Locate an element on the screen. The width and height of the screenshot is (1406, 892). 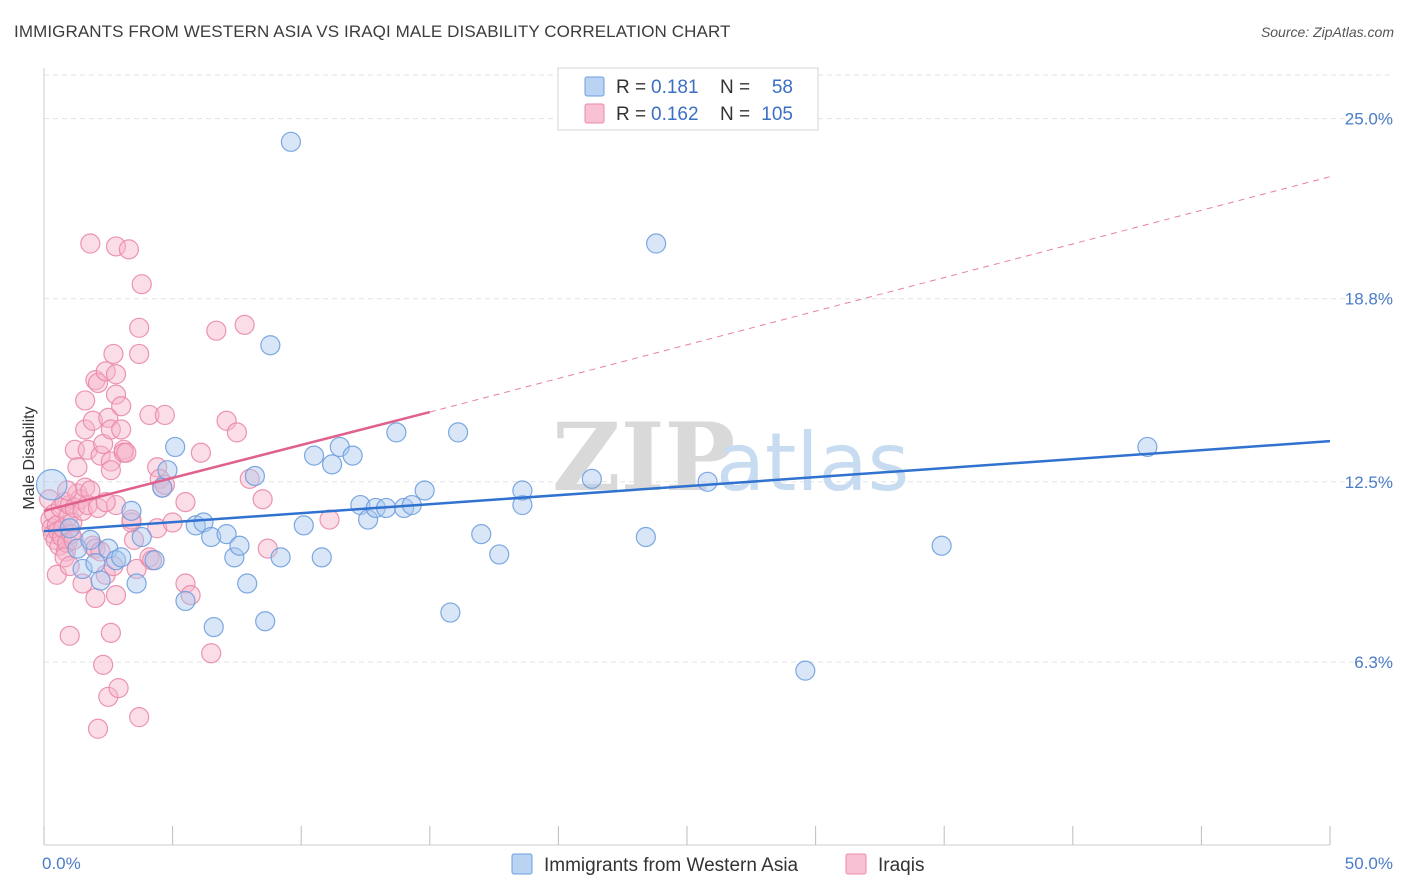
legend-label-1: Iraqis is located at coordinates (901, 865).